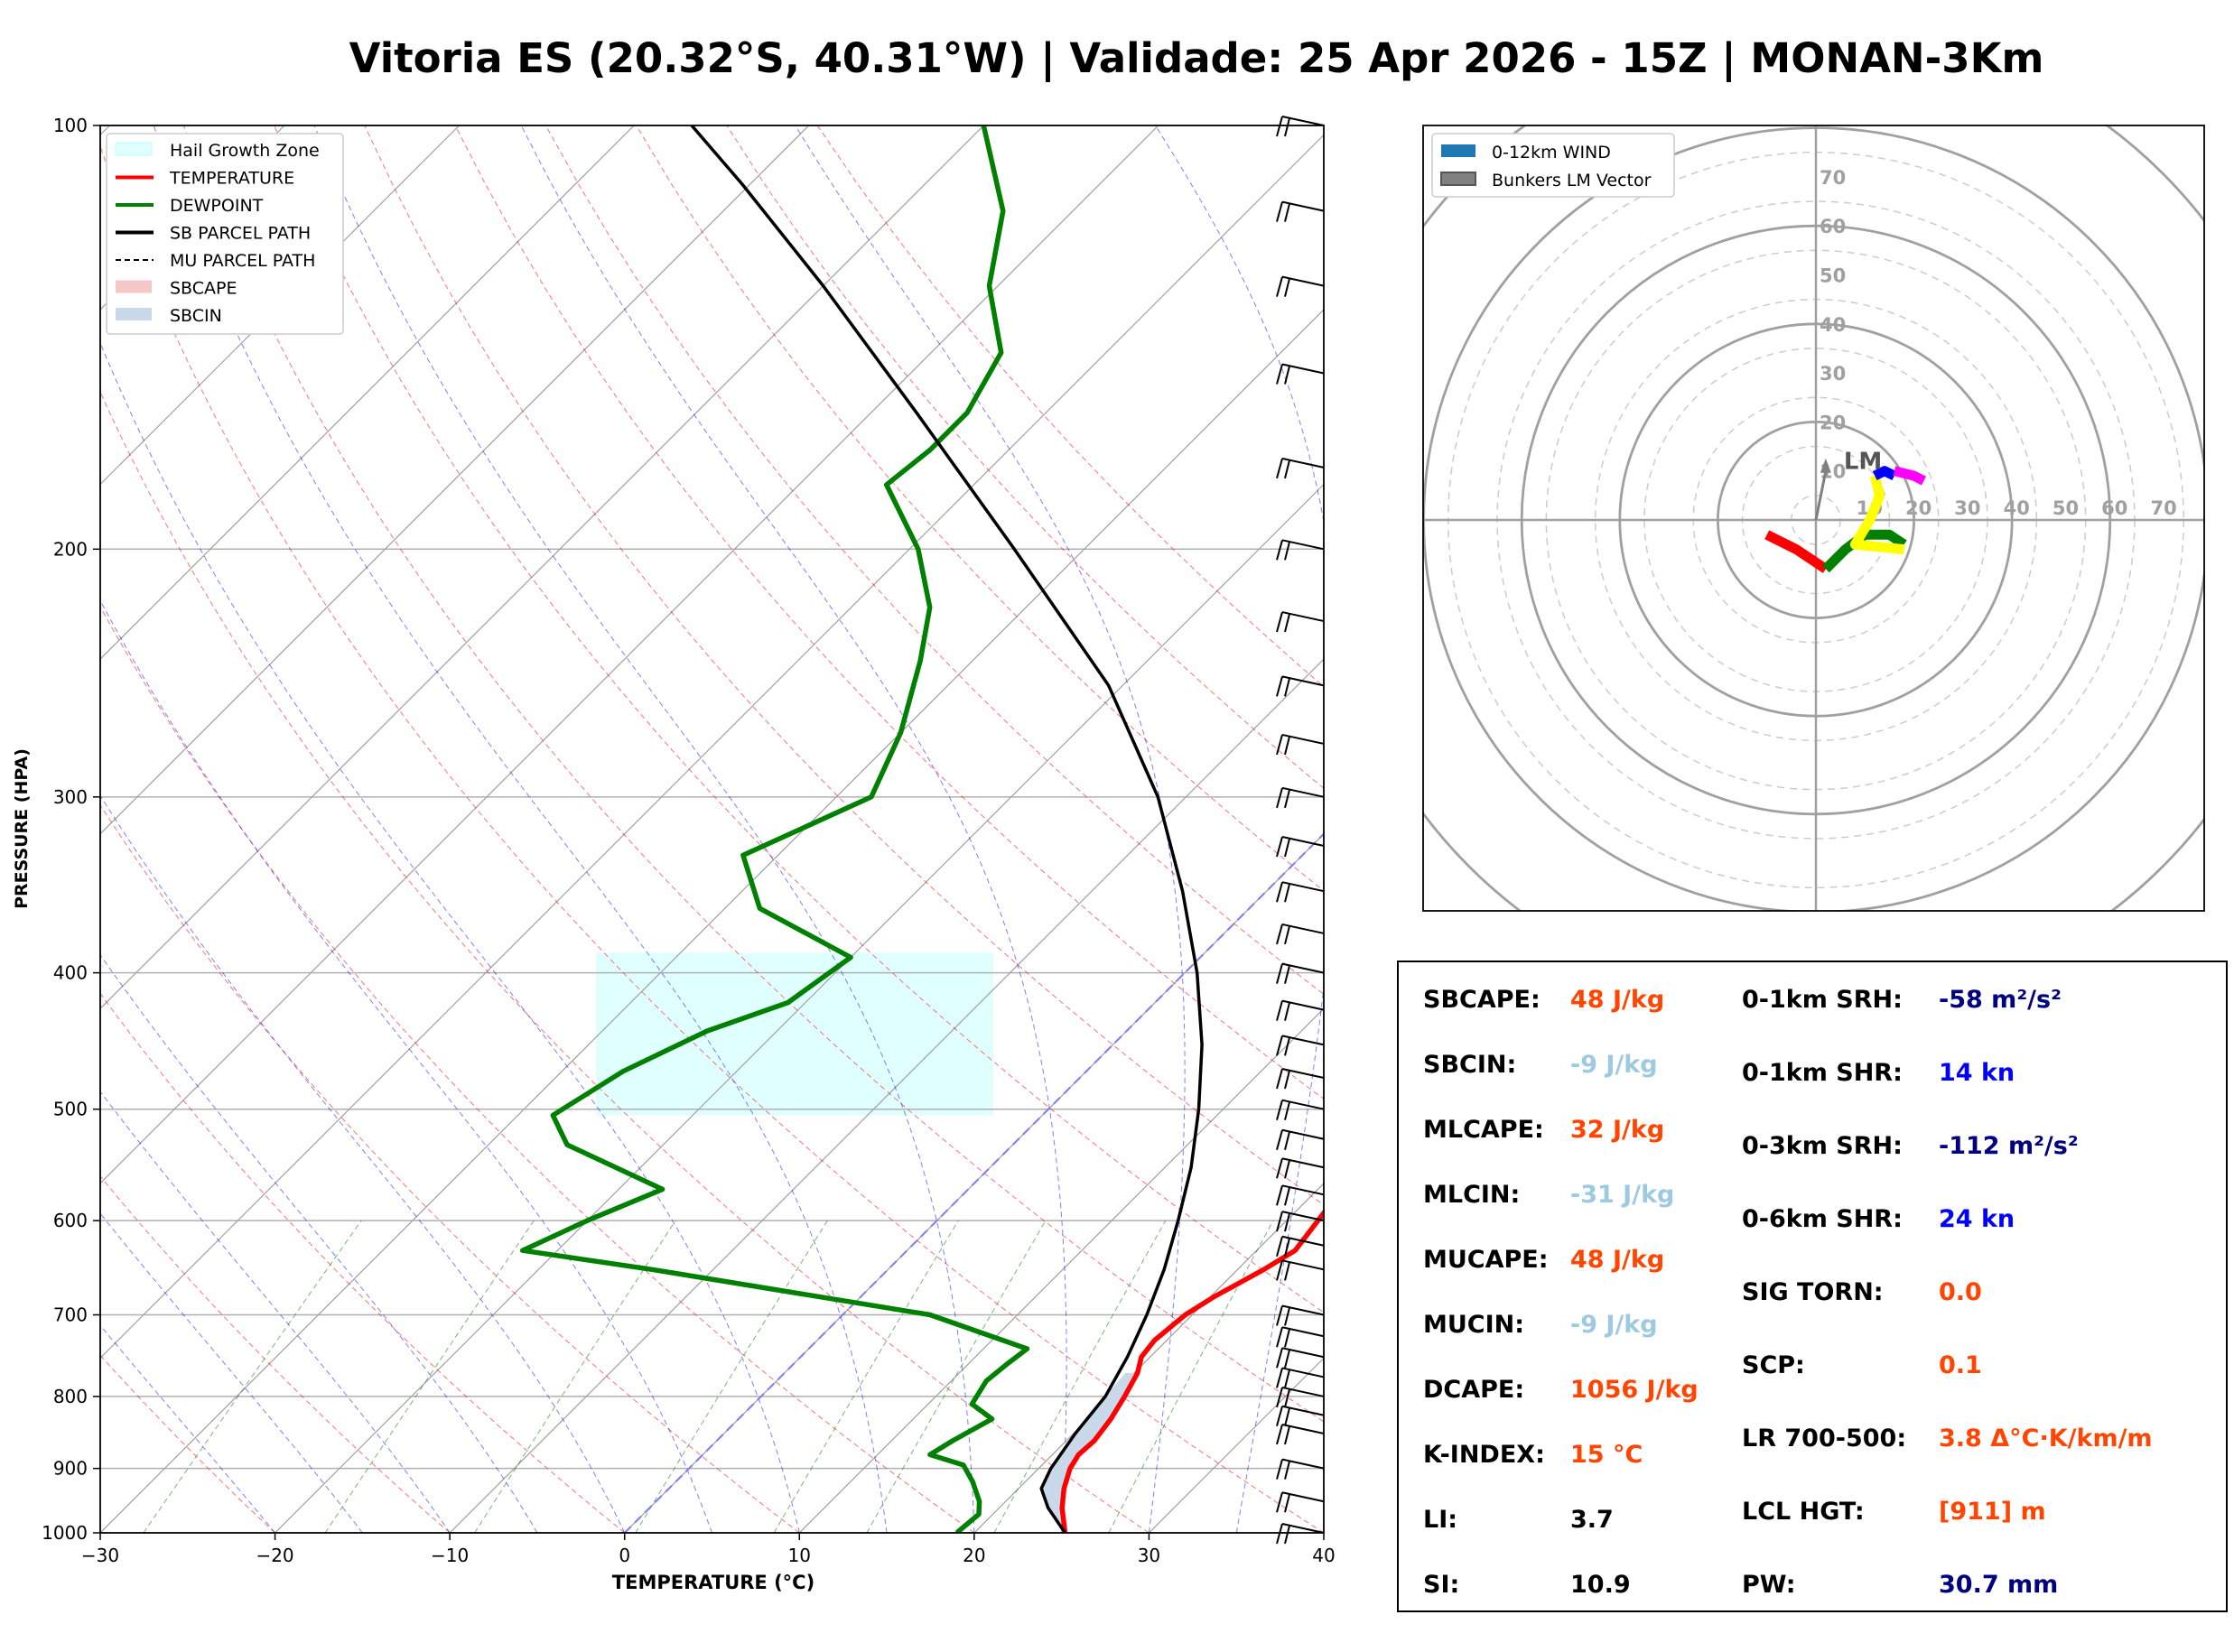  Describe the element at coordinates (1474, 1325) in the screenshot. I see `stat-label: MUCIN:` at that location.